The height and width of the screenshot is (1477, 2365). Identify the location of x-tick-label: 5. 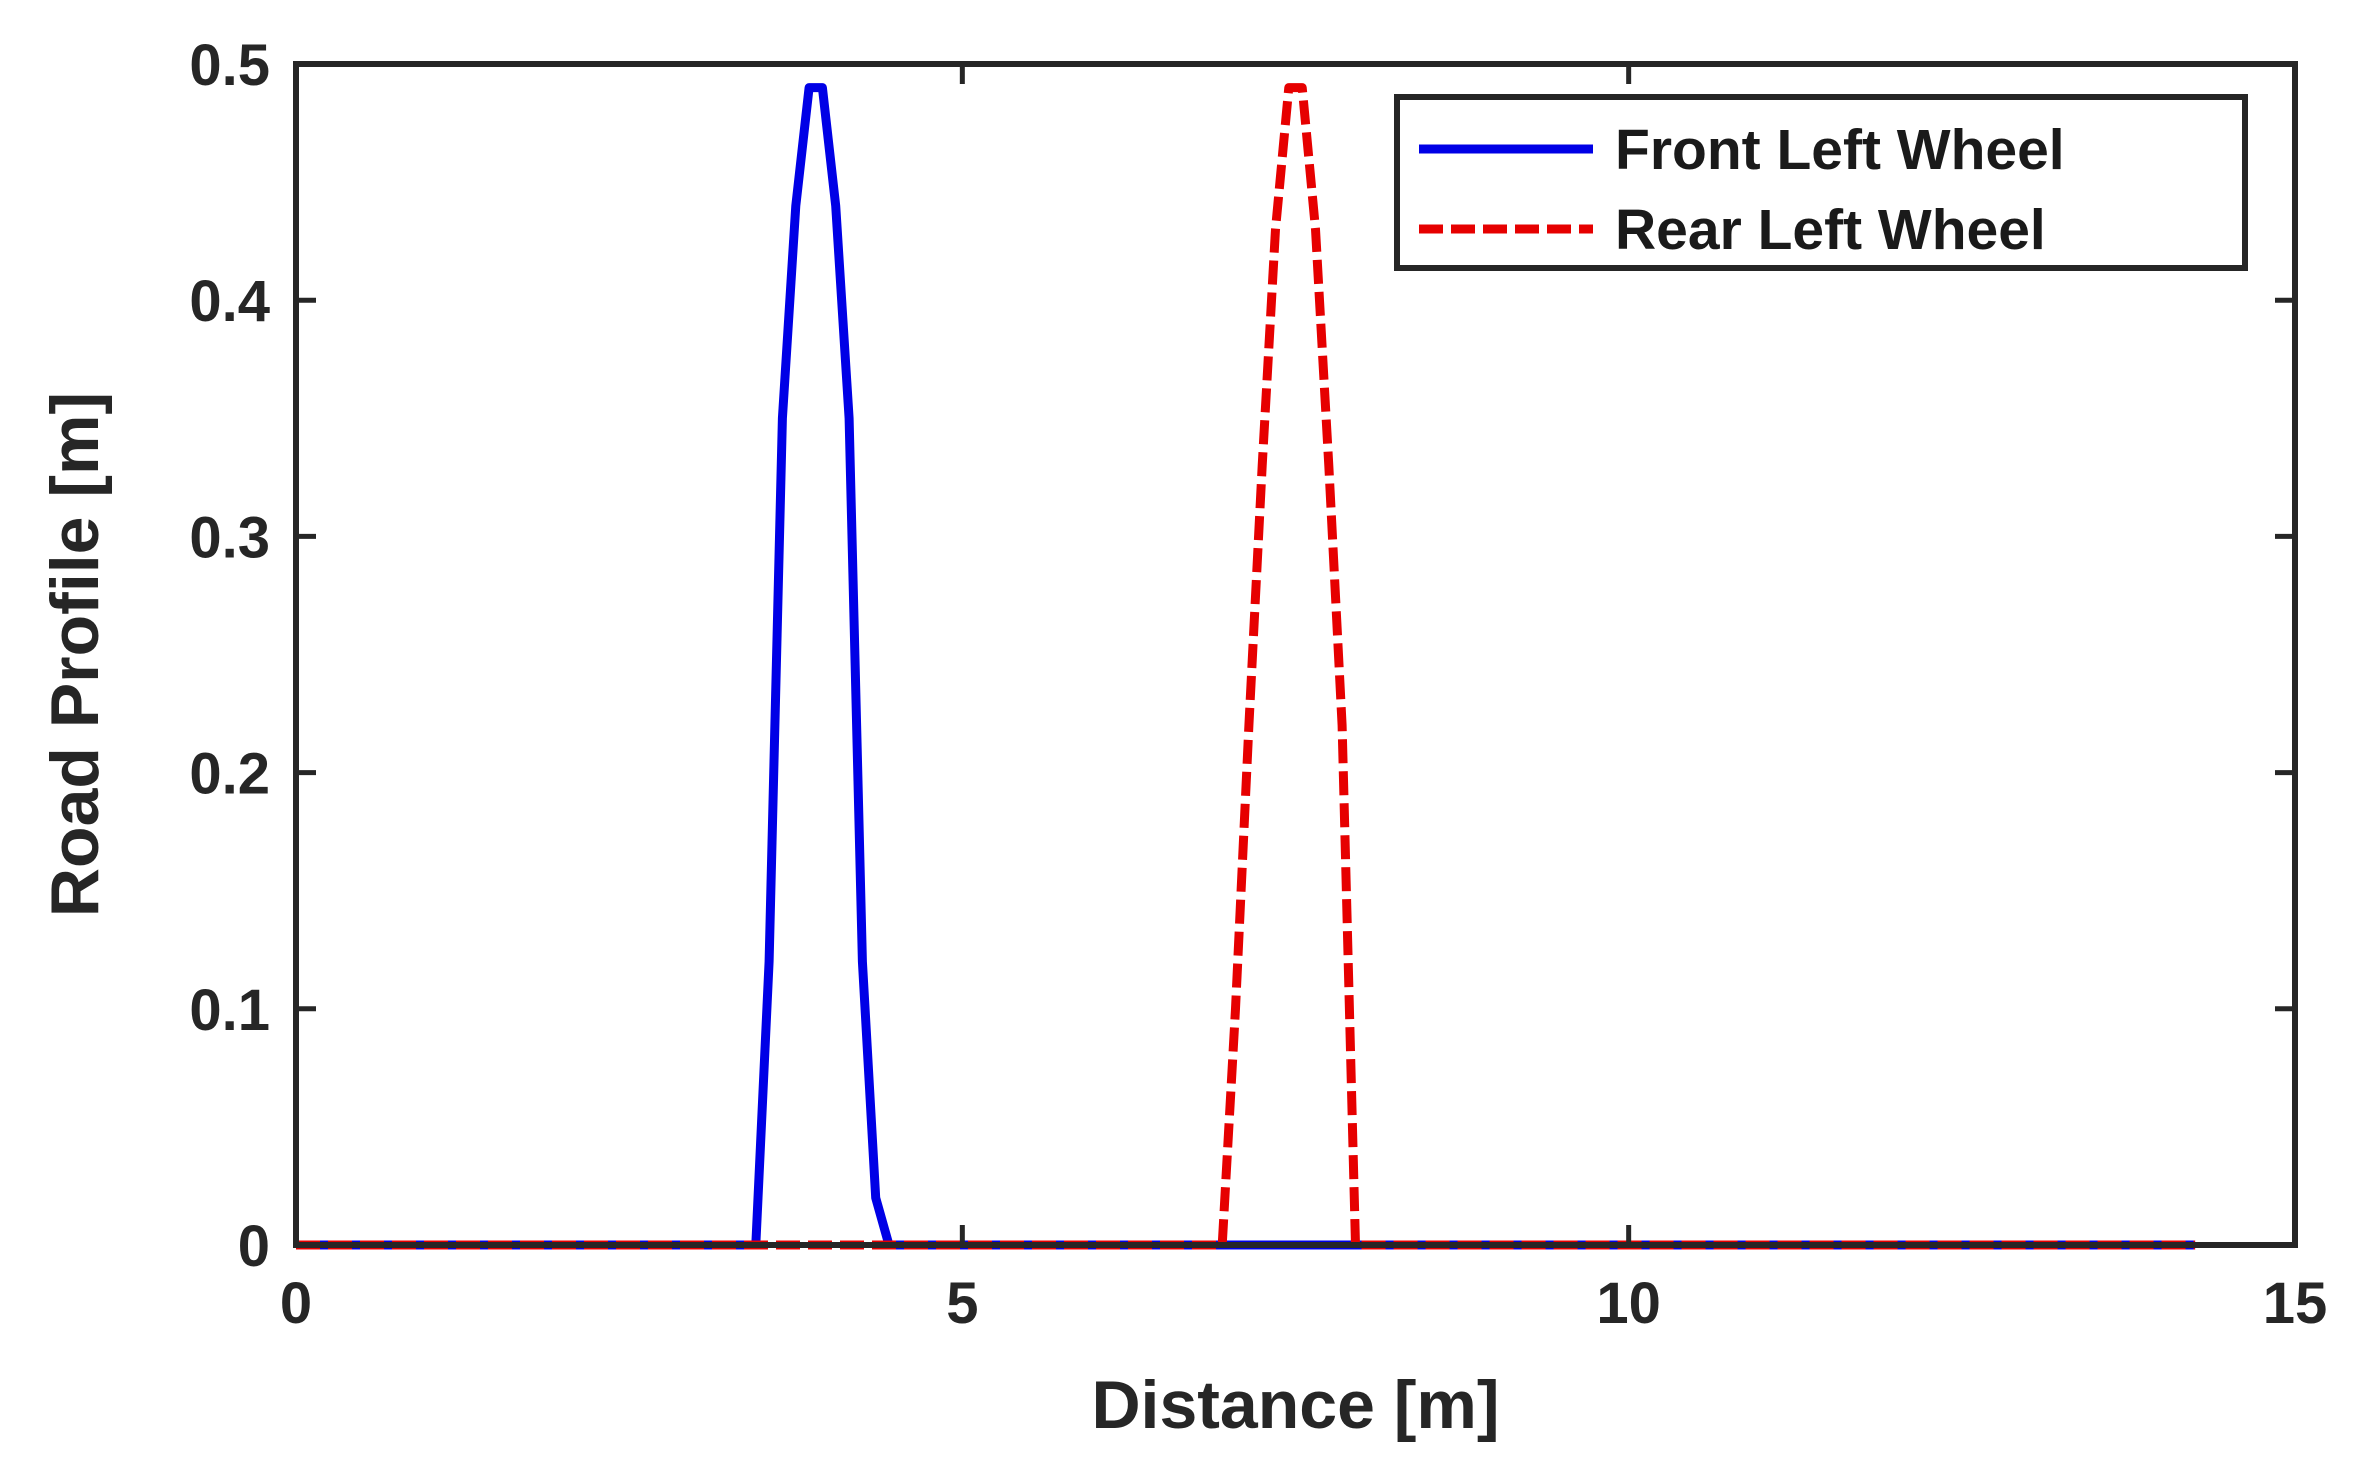
(962, 1303).